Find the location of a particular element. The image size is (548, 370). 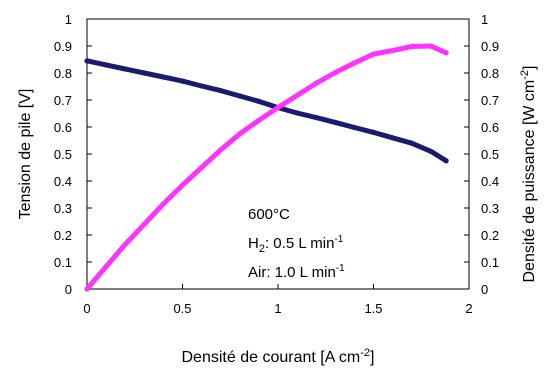

y-tick-label: 0.8 is located at coordinates (63, 73).